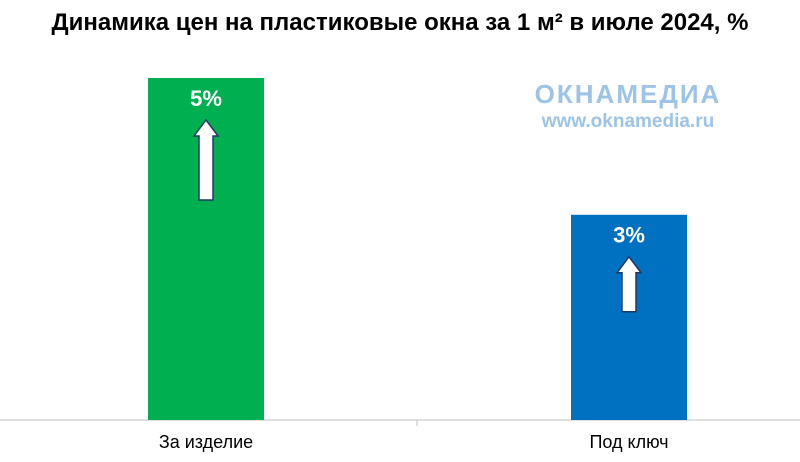 This screenshot has width=800, height=462. I want to click on value-label: 5%, so click(206, 98).